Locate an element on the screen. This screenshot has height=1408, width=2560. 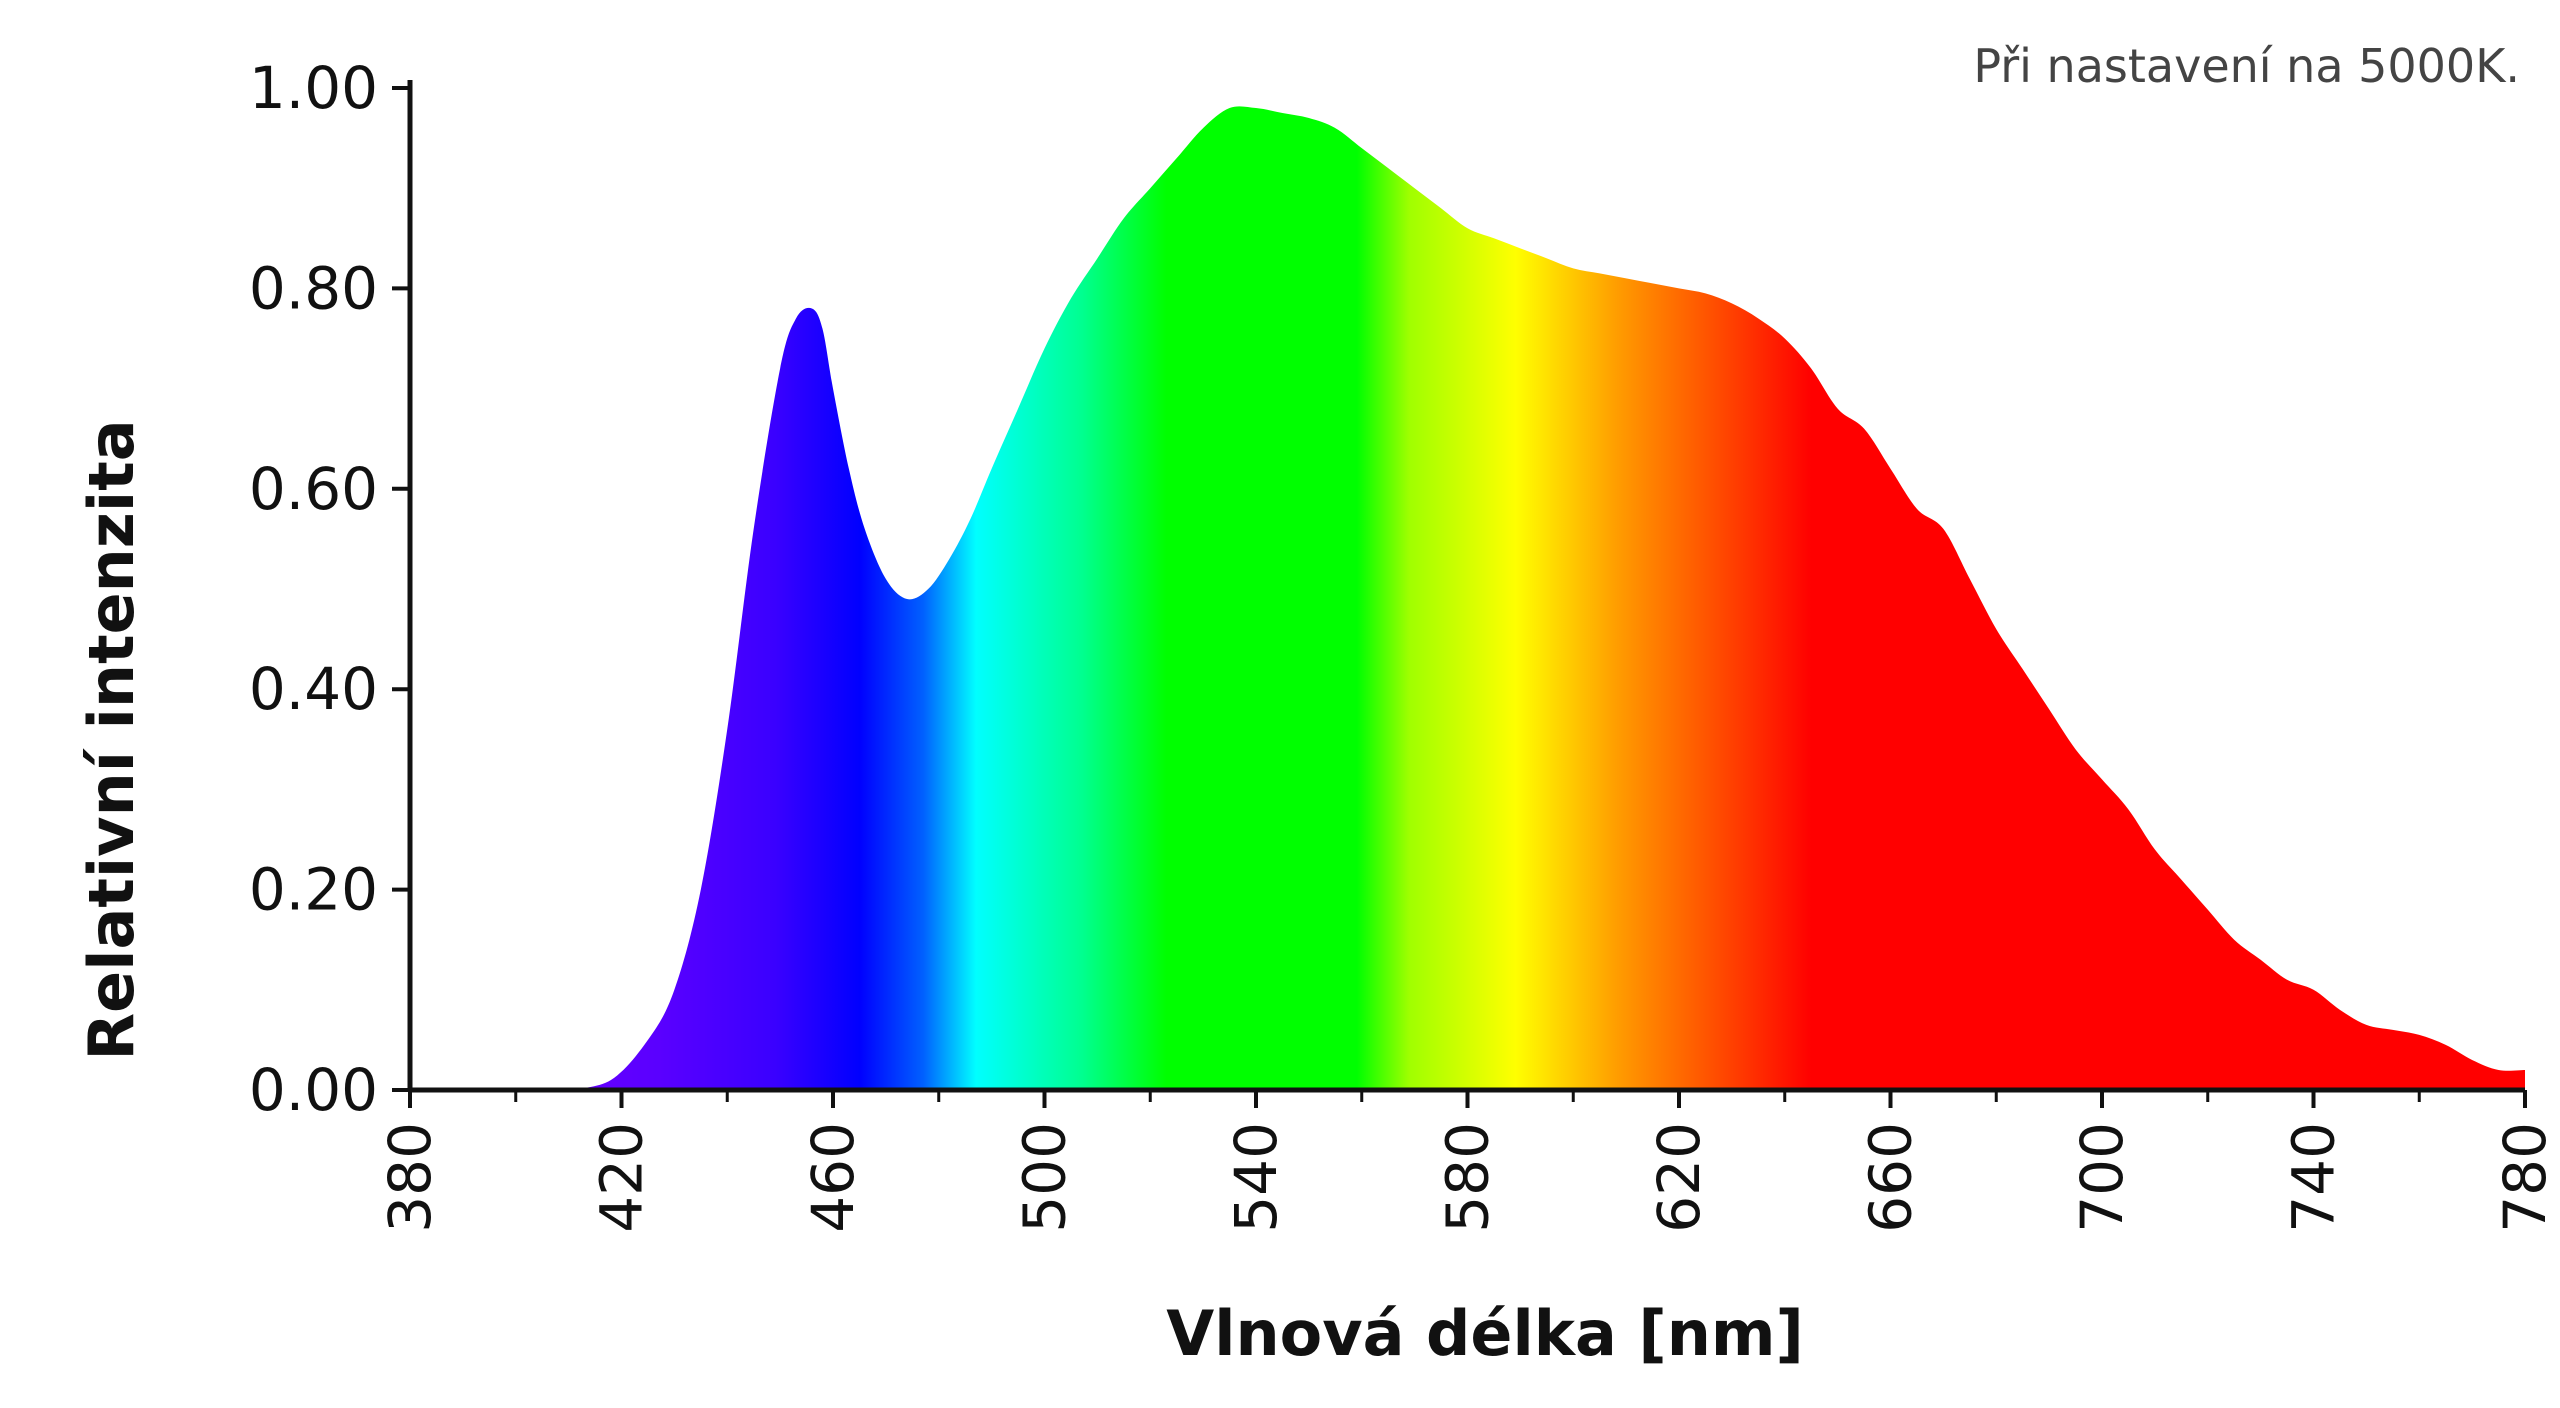
x-tick-label: 420 is located at coordinates (622, 1177).